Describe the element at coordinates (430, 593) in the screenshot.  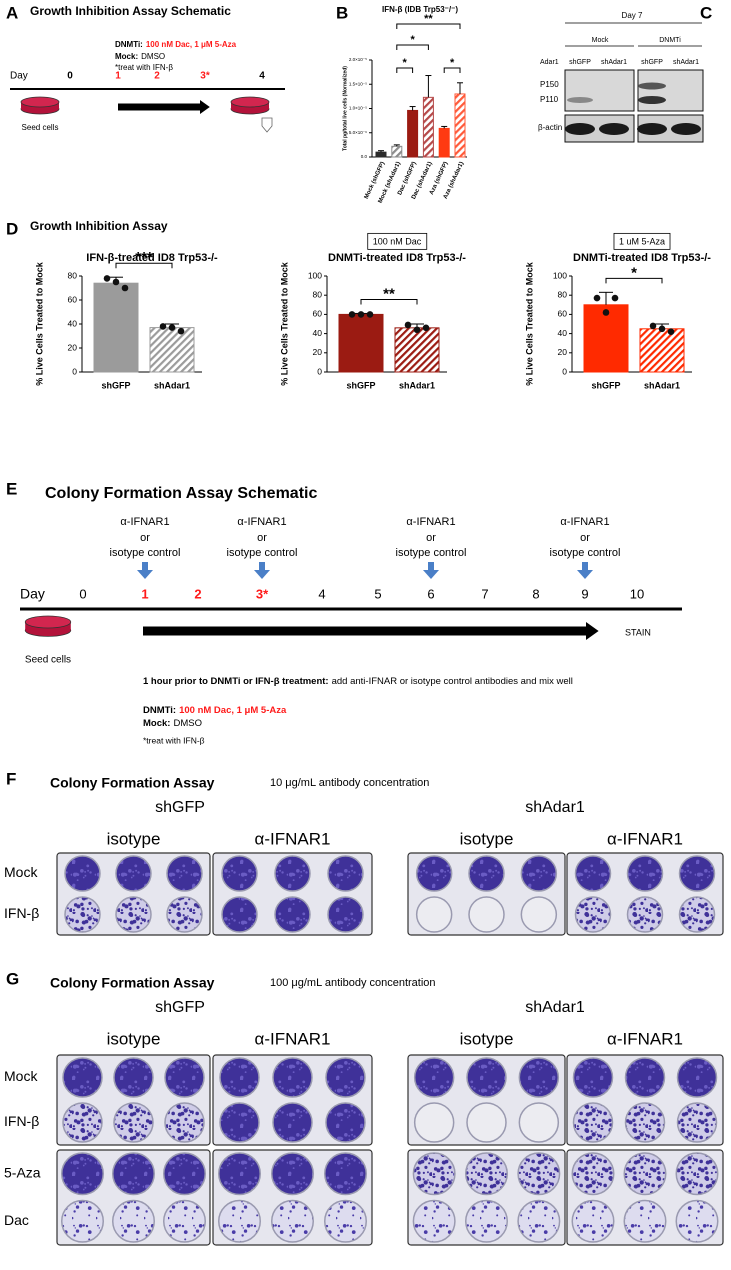
I see `day: 6` at that location.